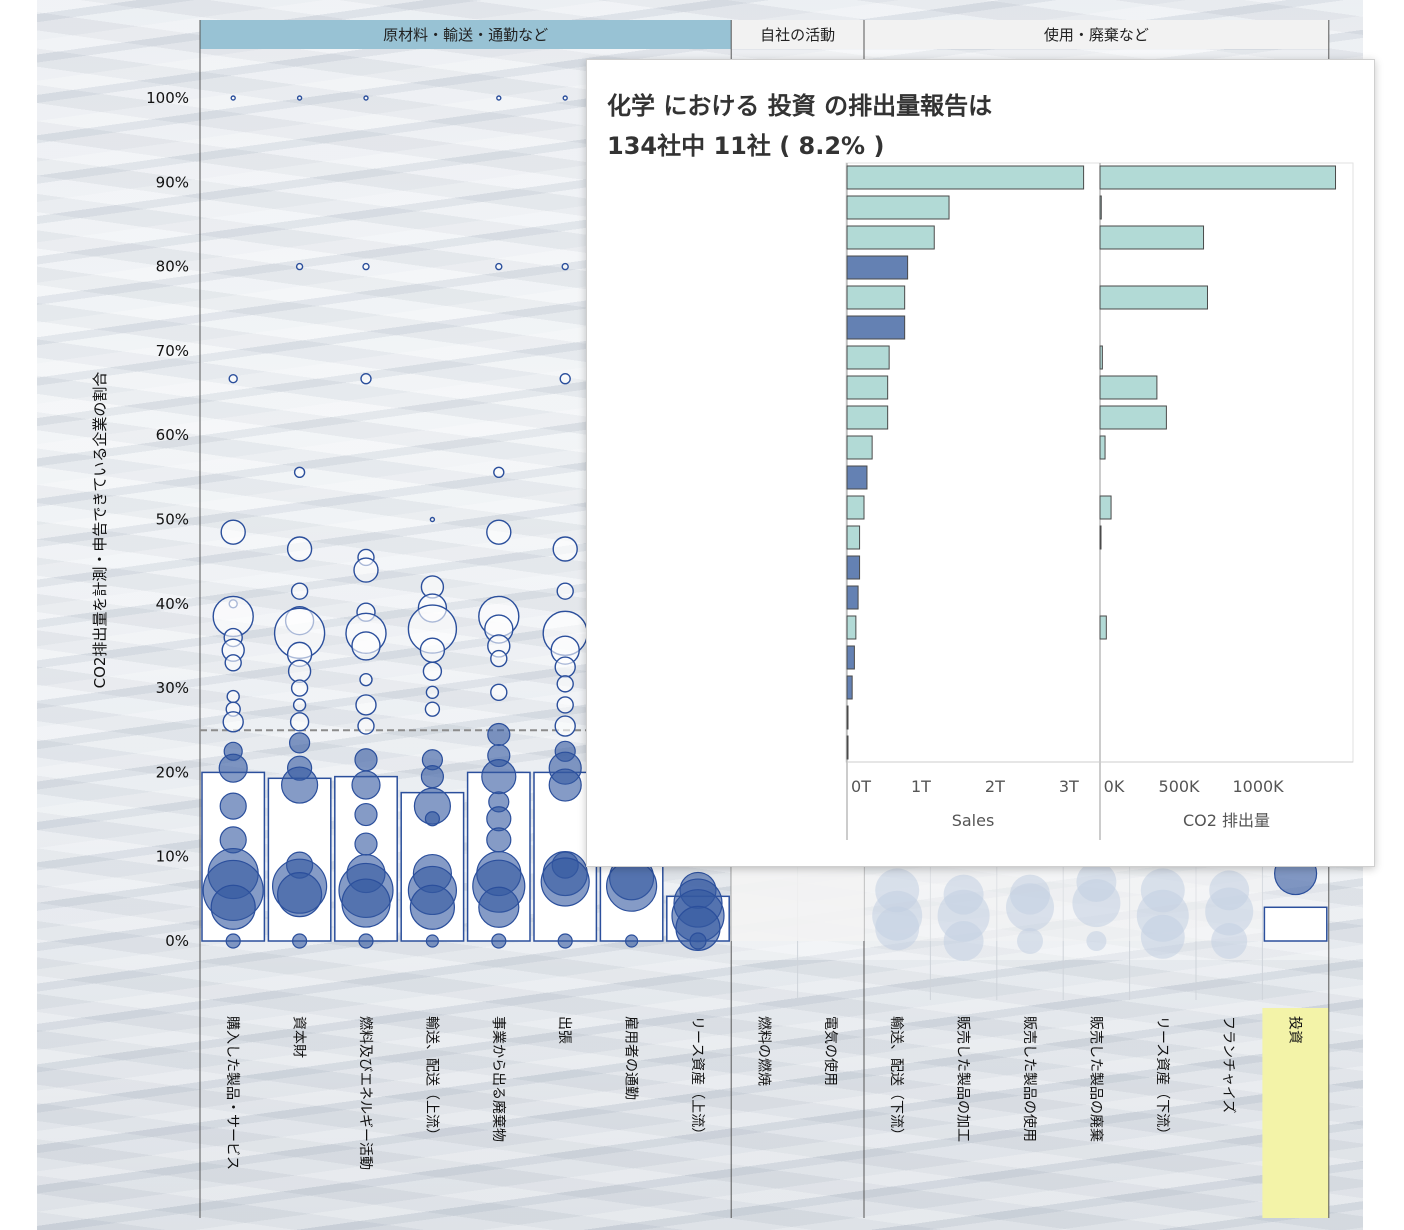 The width and height of the screenshot is (1404, 1230). Describe the element at coordinates (830, 900) in the screenshot. I see `bar-background` at that location.